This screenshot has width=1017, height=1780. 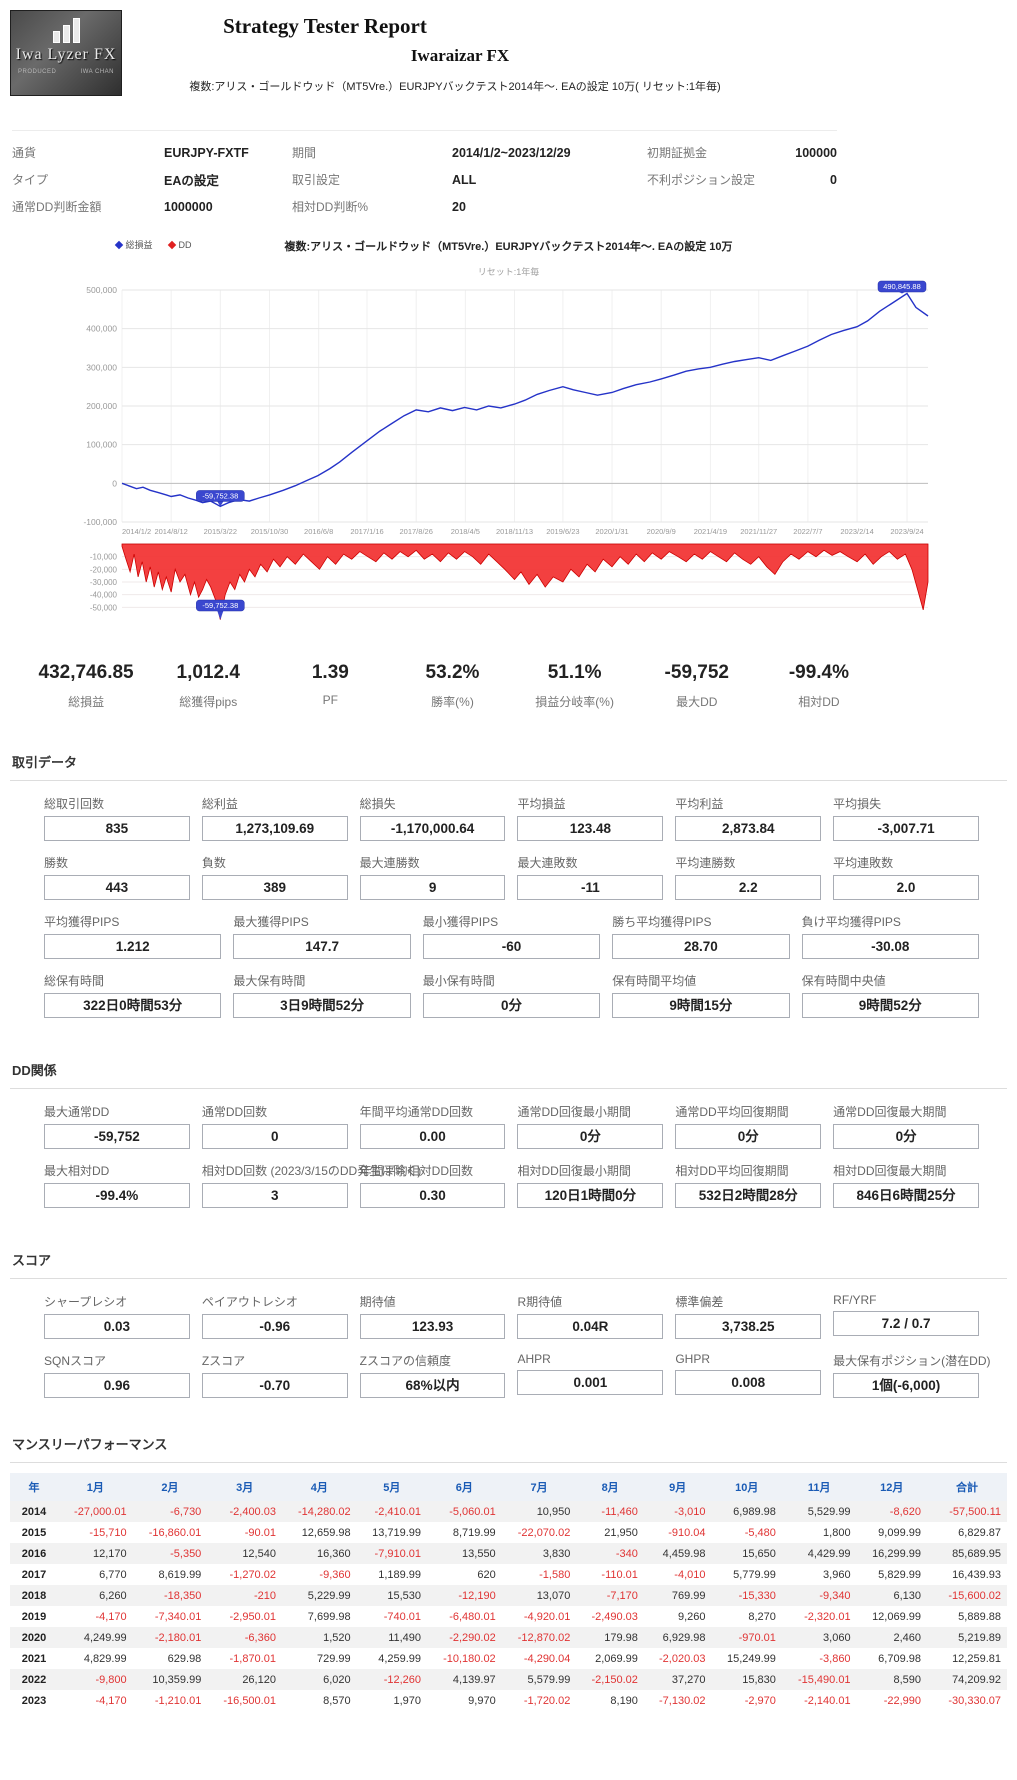 I want to click on stat-label: 総利益, so click(x=219, y=804).